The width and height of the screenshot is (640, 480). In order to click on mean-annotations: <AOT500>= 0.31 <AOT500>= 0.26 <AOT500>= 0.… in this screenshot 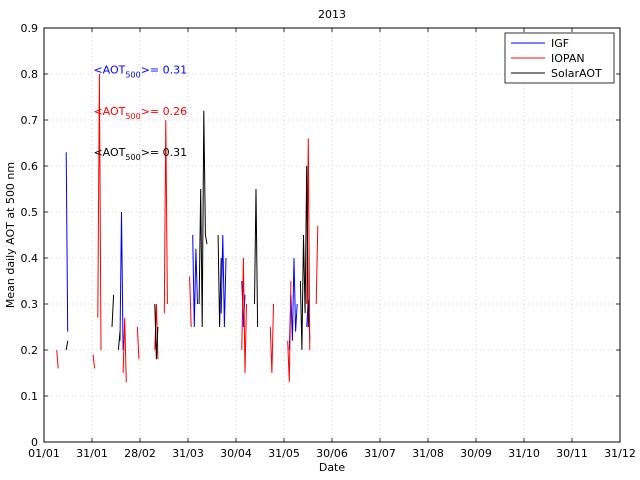, I will do `click(140, 112)`.